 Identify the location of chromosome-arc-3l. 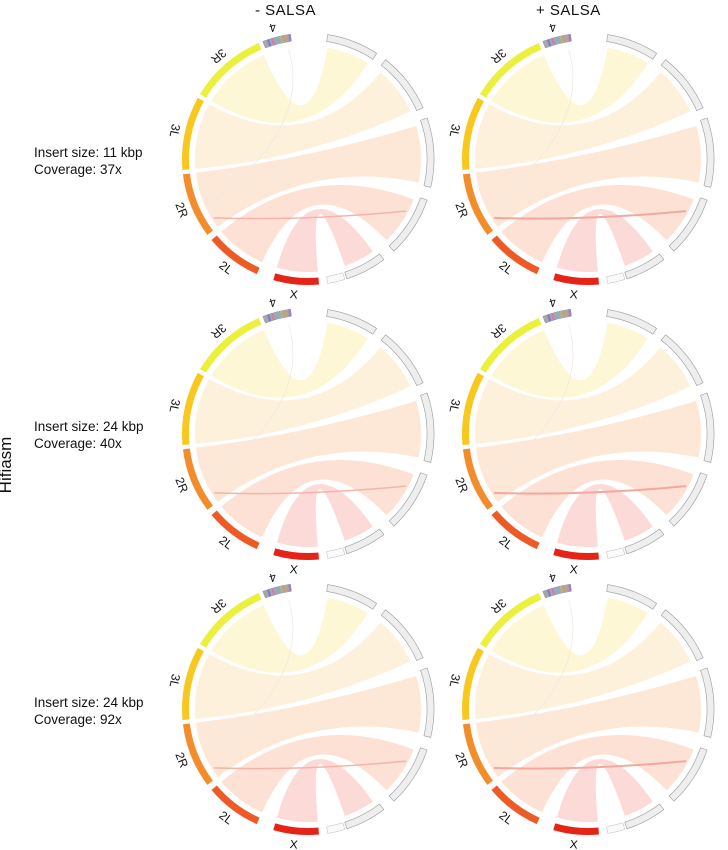
(193, 683).